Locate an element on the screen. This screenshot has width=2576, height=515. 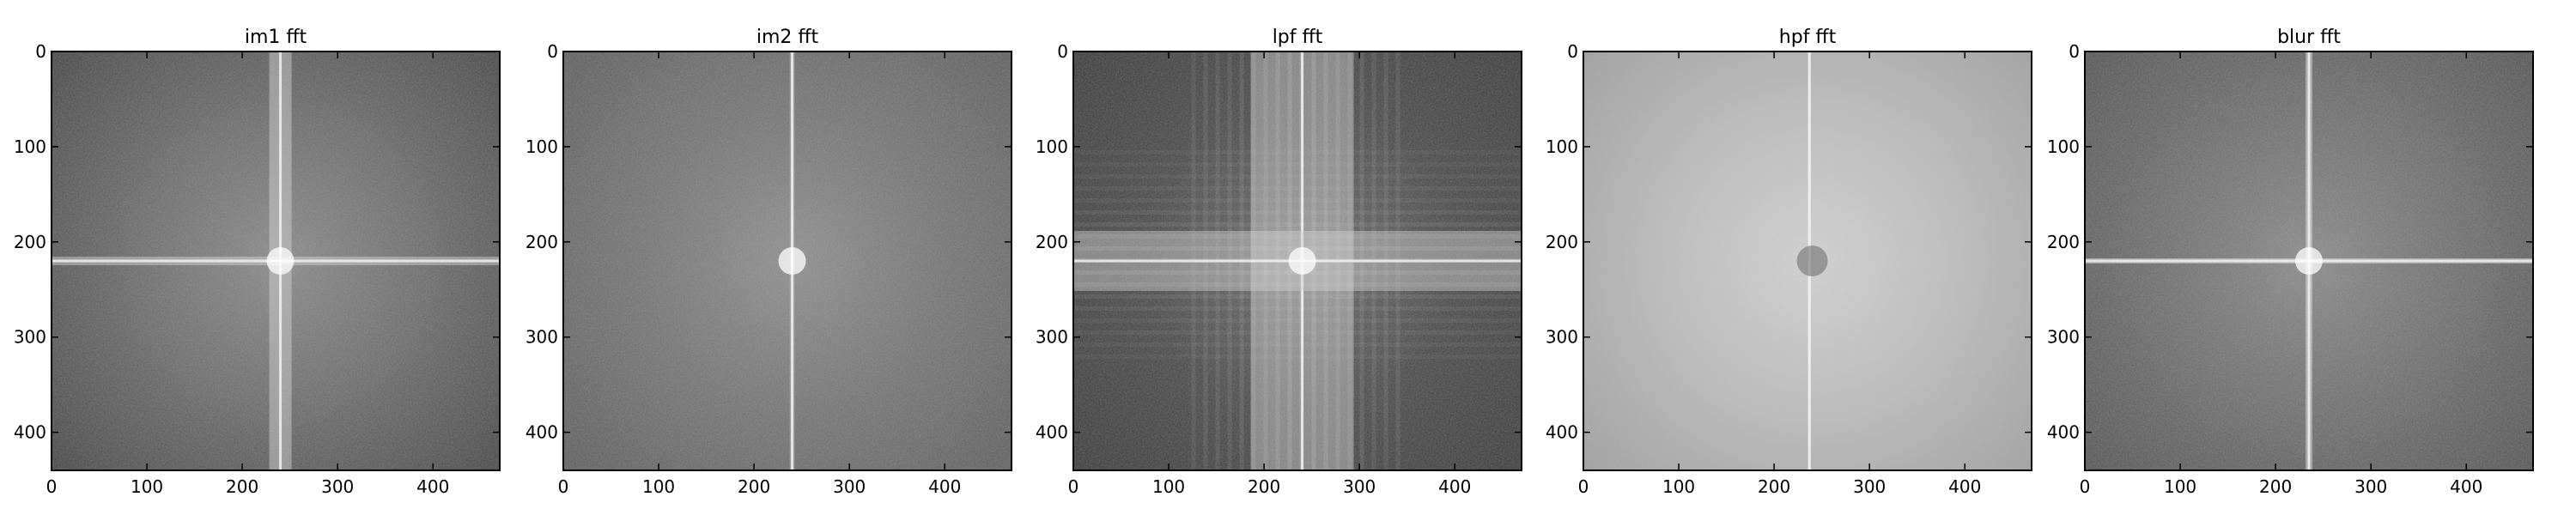
panel-title: hpf fft is located at coordinates (1808, 37).